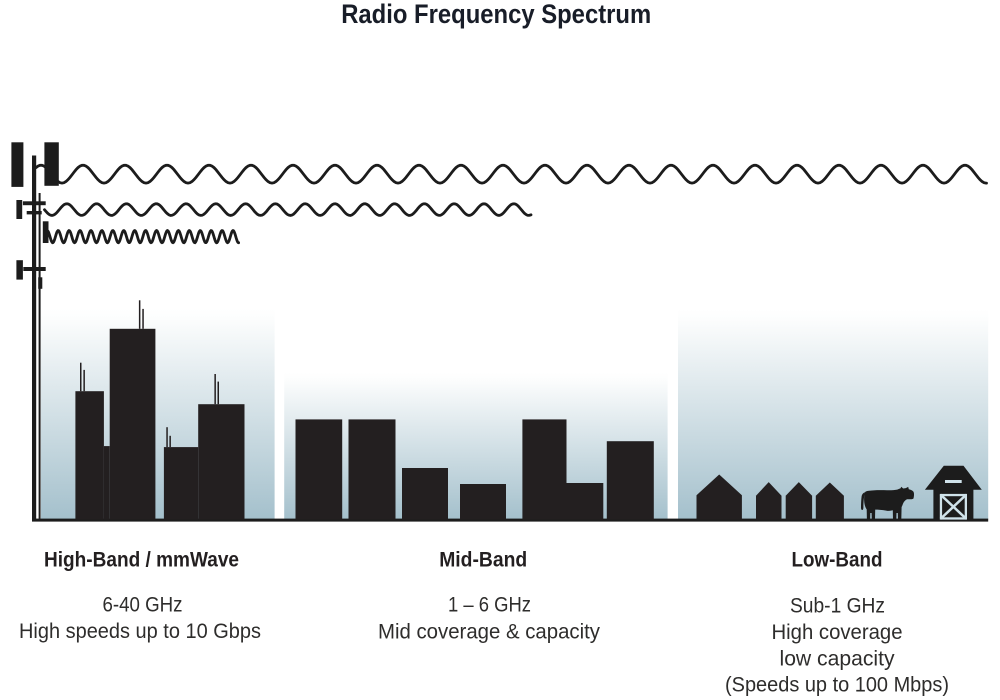 This screenshot has width=1000, height=700. I want to click on svg-text: Low-Band, so click(837, 560).